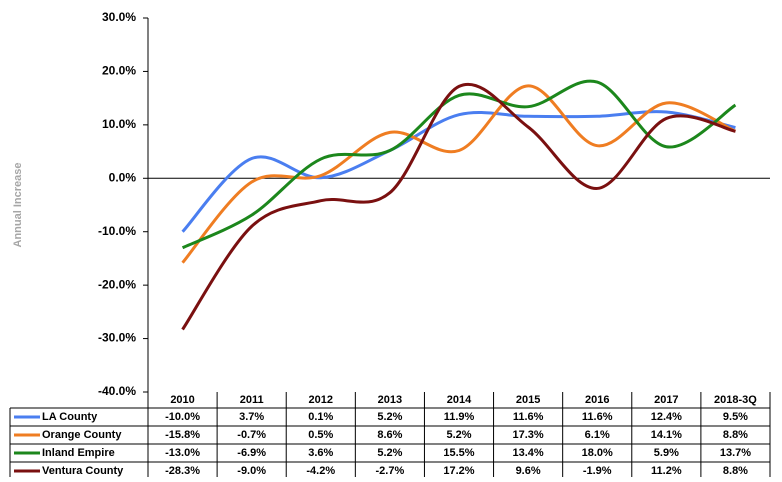 This screenshot has width=782, height=482. What do you see at coordinates (182, 453) in the screenshot?
I see `table-value: -13.0%` at bounding box center [182, 453].